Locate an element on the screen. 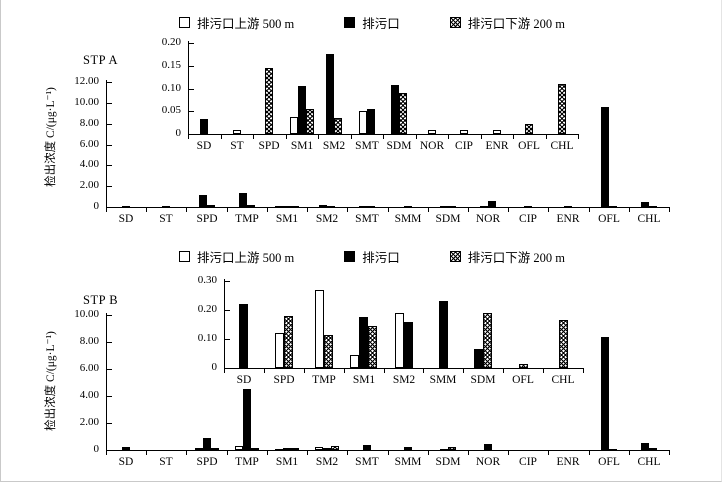 The width and height of the screenshot is (722, 482). legend-swatch-hatch-icon is located at coordinates (455, 256).